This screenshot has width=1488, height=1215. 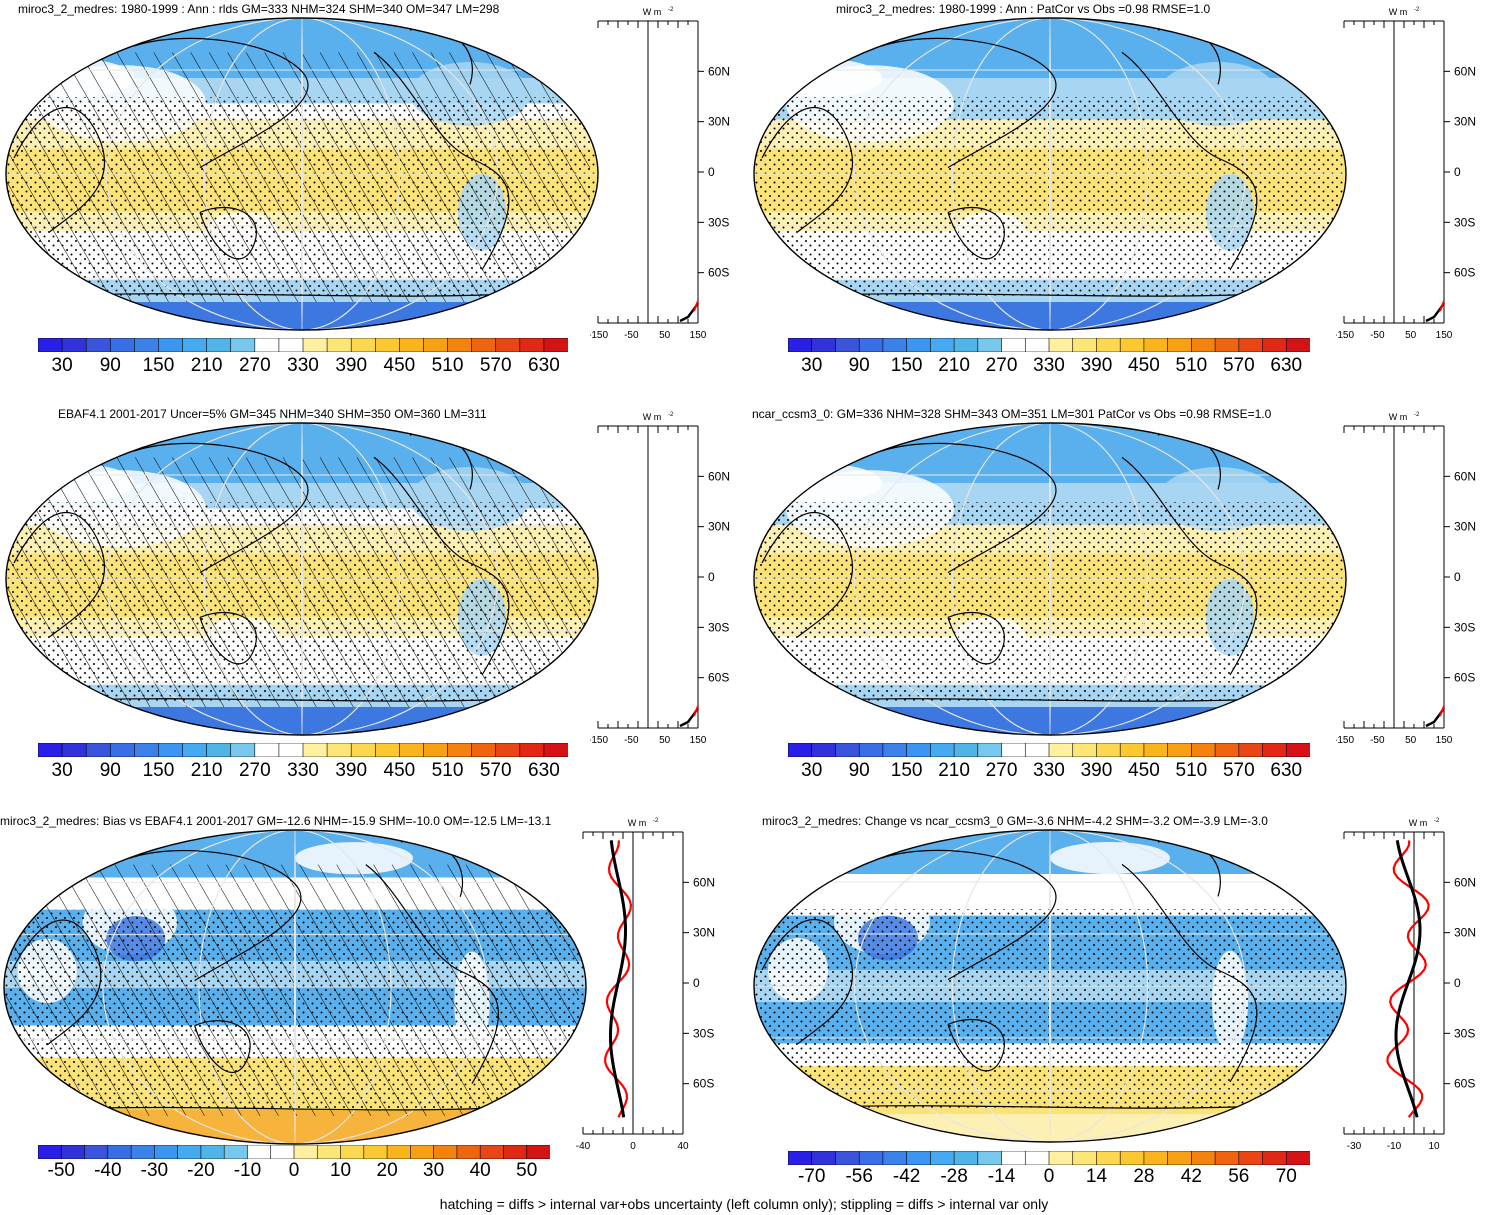 I want to click on colorbar-tick-label: -30, so click(x=154, y=1170).